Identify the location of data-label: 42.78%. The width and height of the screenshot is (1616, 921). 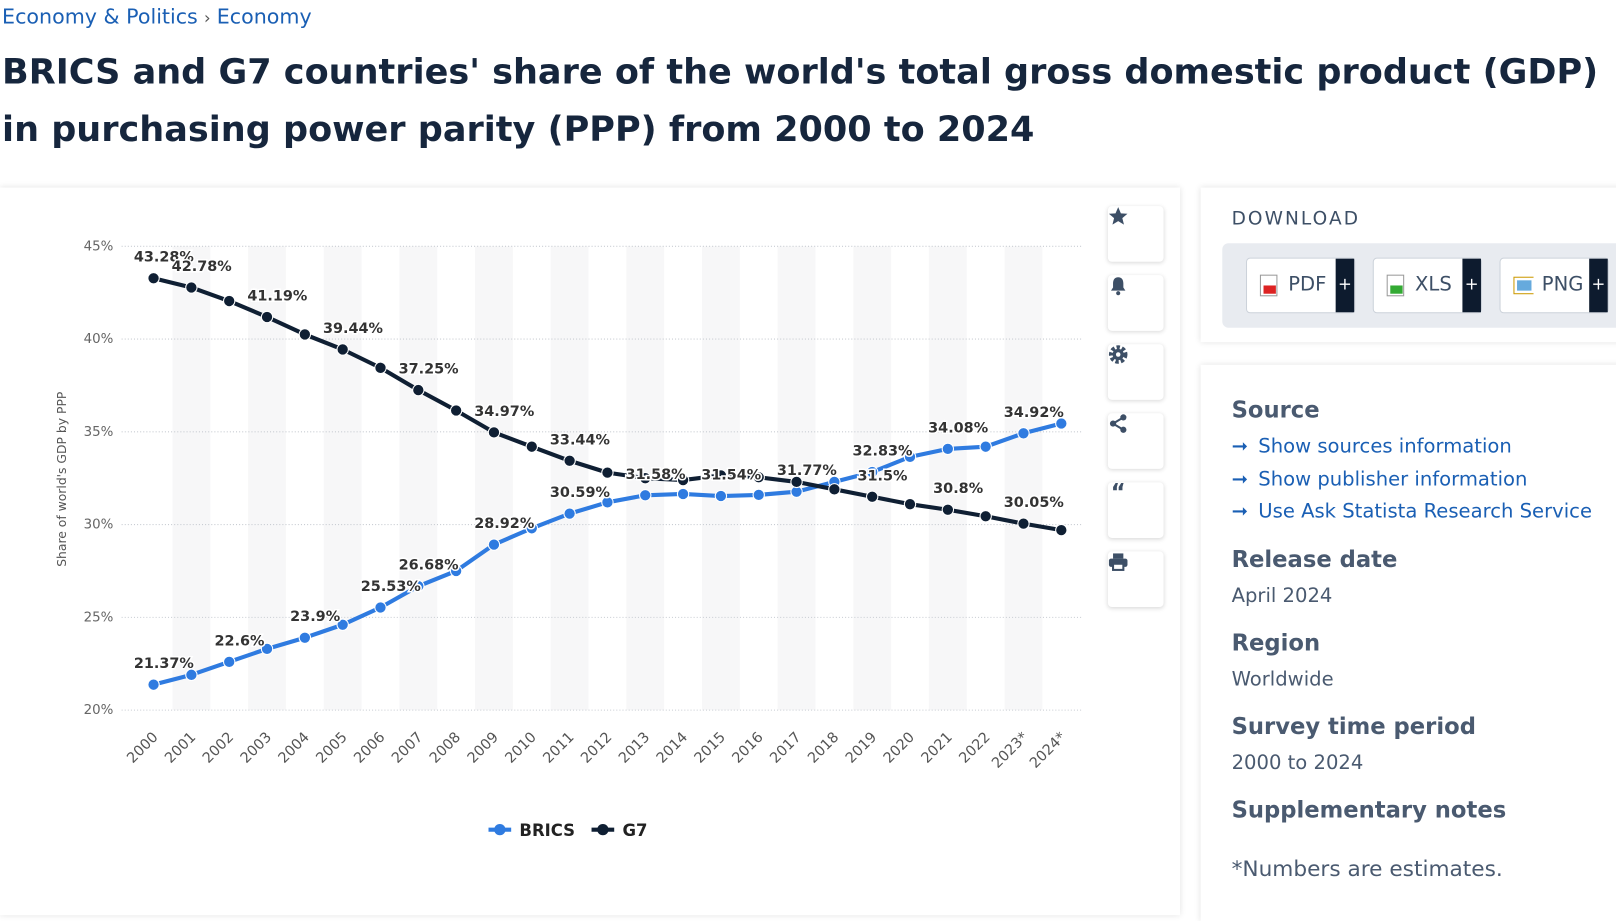
(202, 267).